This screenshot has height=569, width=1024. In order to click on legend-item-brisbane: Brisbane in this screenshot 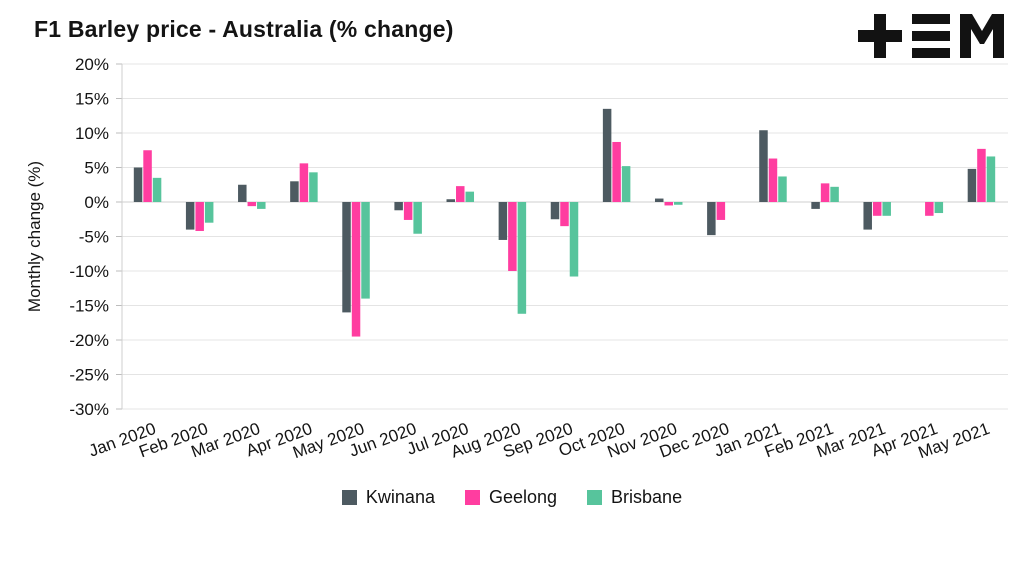, I will do `click(634, 497)`.